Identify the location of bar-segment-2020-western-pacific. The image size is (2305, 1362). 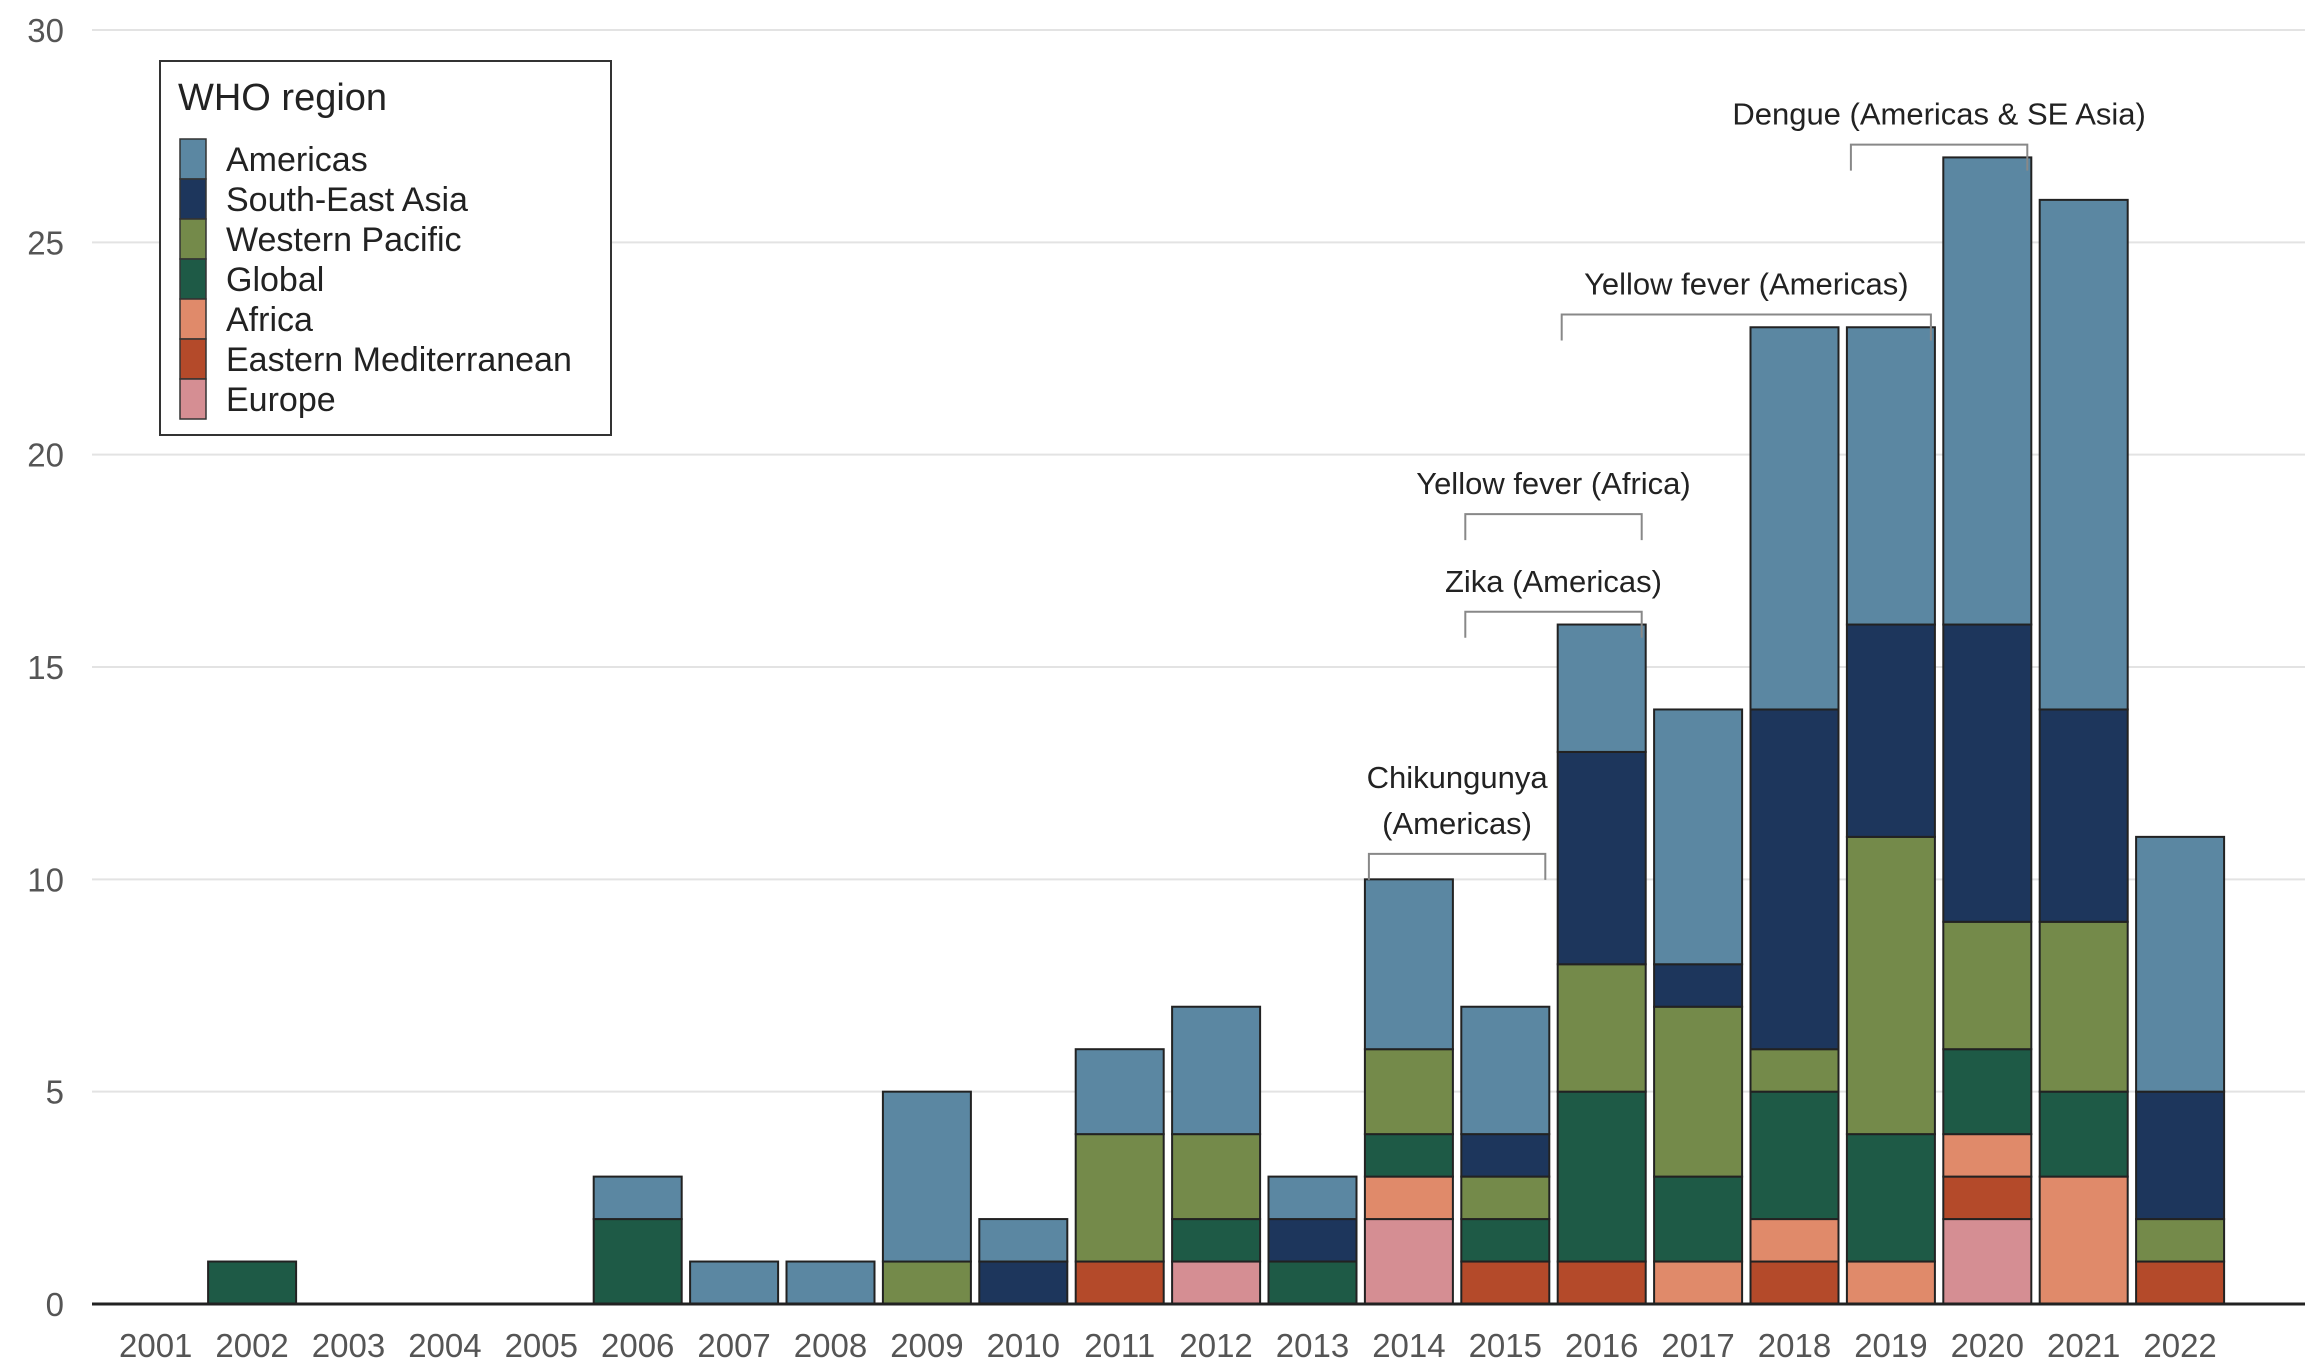
(1987, 985).